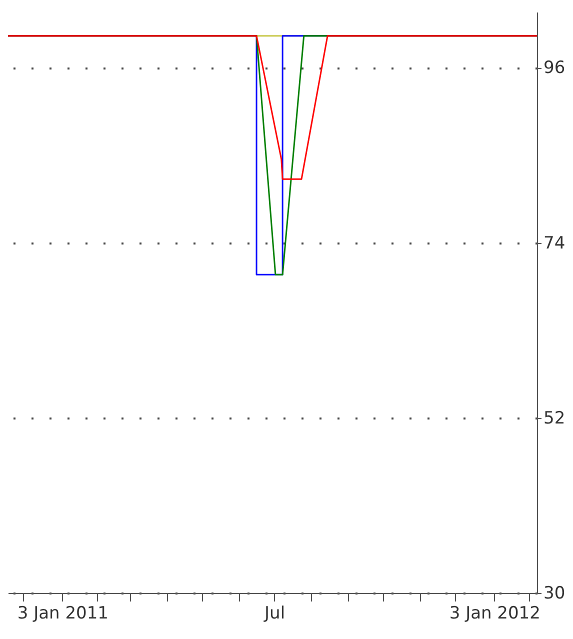  I want to click on y-tick-label: 74, so click(555, 243).